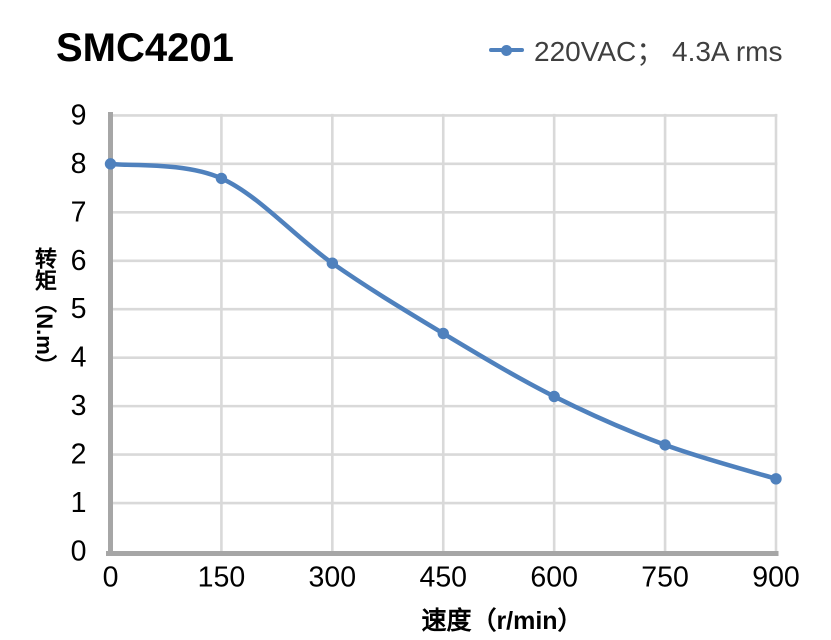 The height and width of the screenshot is (640, 831). What do you see at coordinates (79, 358) in the screenshot?
I see `y-tick-label: 4` at bounding box center [79, 358].